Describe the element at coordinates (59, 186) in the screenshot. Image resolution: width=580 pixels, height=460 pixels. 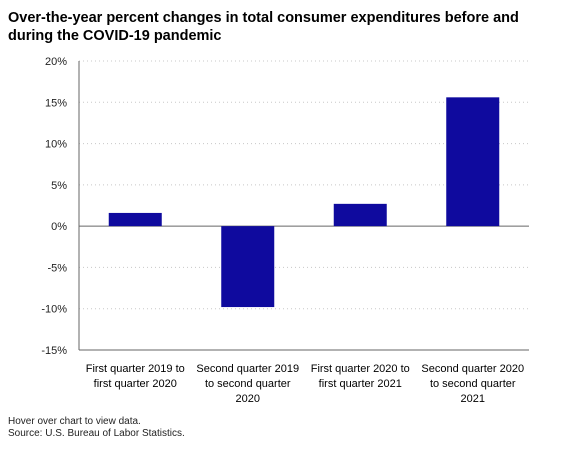
I see `y-tick-label: 5%` at that location.